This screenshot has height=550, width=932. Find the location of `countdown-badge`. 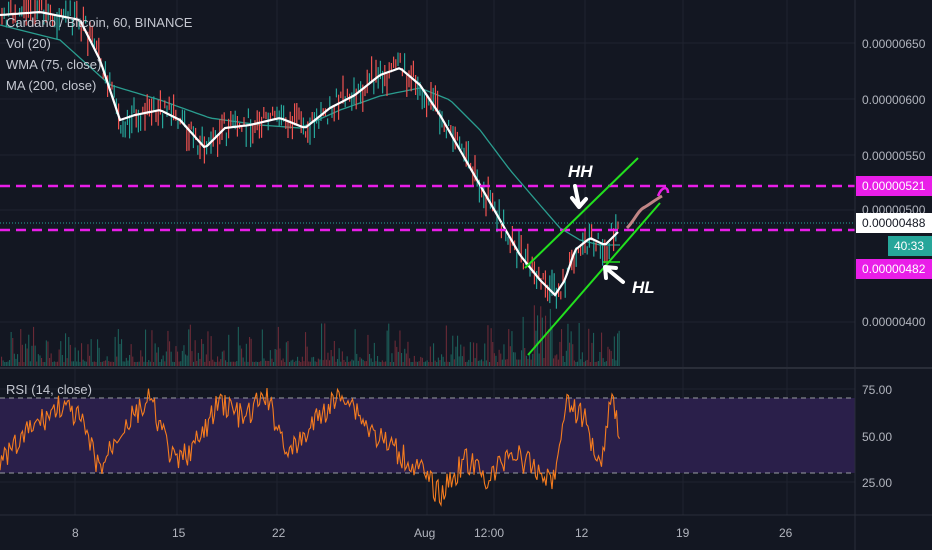

countdown-badge is located at coordinates (910, 246).